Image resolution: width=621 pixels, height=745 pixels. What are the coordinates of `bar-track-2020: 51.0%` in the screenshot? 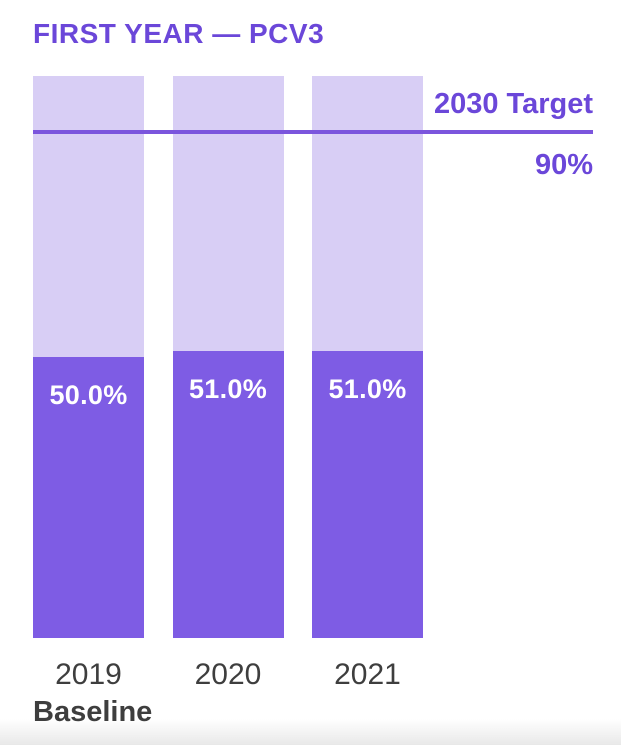 It's located at (228, 357).